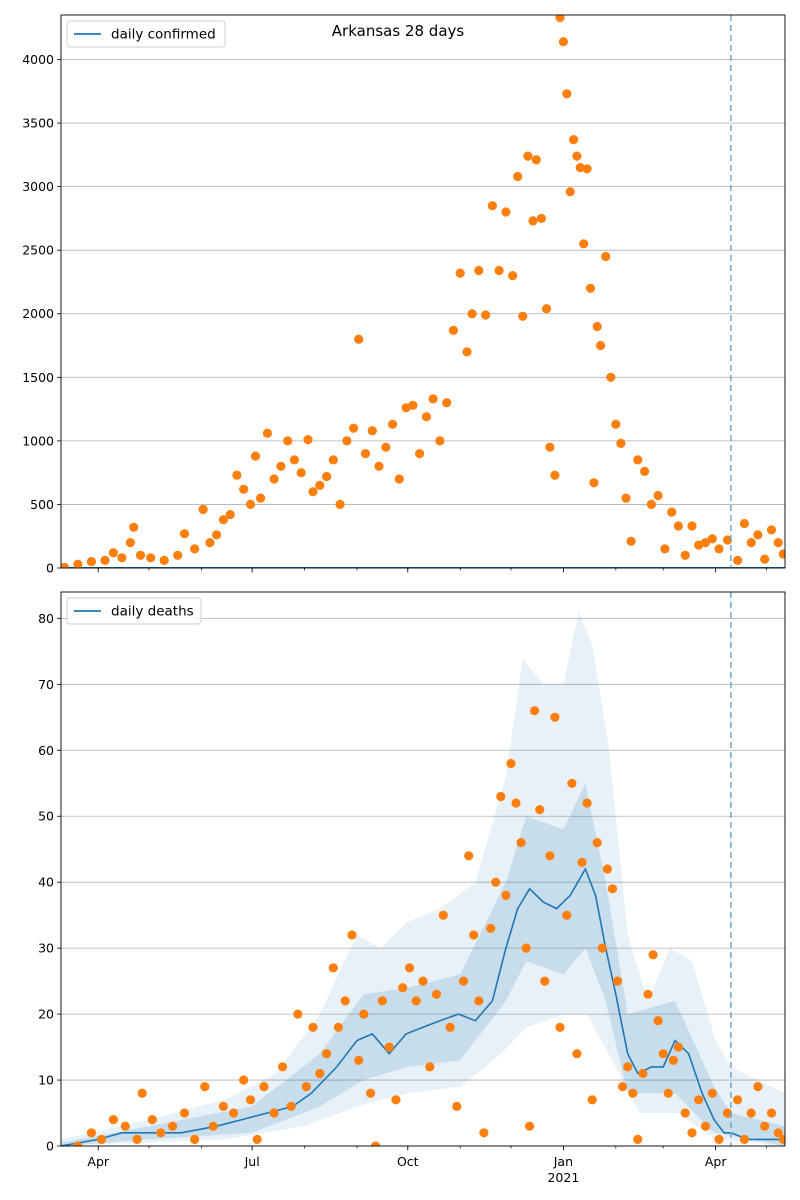 The image size is (800, 1200). I want to click on legend-box, so click(146, 34).